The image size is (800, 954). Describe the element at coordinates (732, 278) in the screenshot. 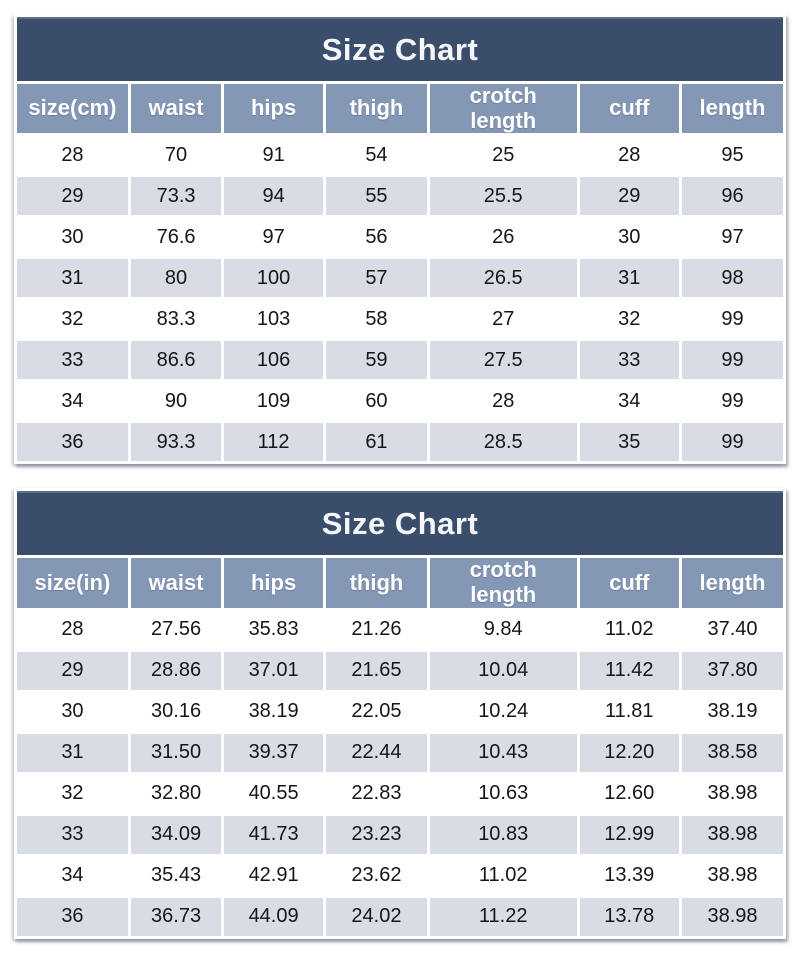

I see `table-cell: 98` at that location.